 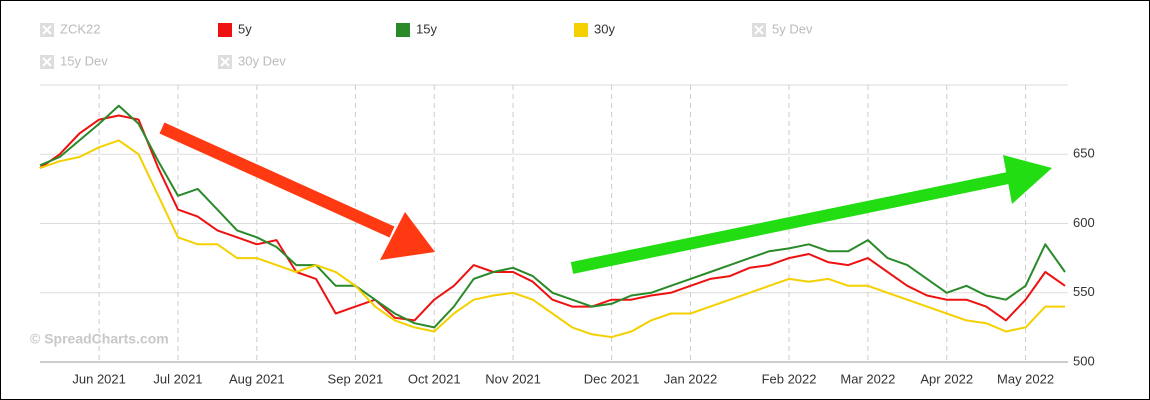 I want to click on legend-label: 30y, so click(x=604, y=28).